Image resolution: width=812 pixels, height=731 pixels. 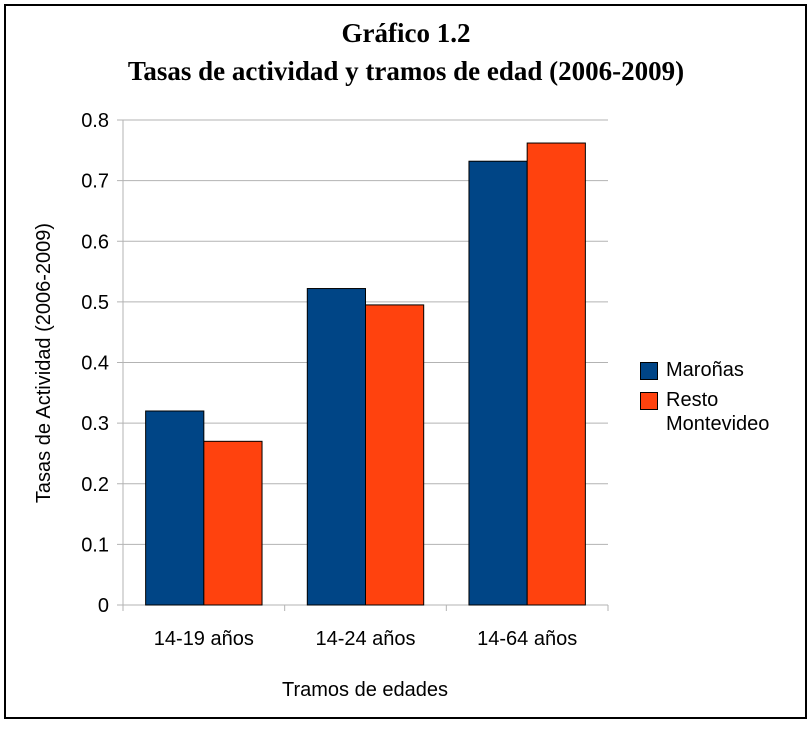 What do you see at coordinates (705, 370) in the screenshot?
I see `legend-label: Maroñas` at bounding box center [705, 370].